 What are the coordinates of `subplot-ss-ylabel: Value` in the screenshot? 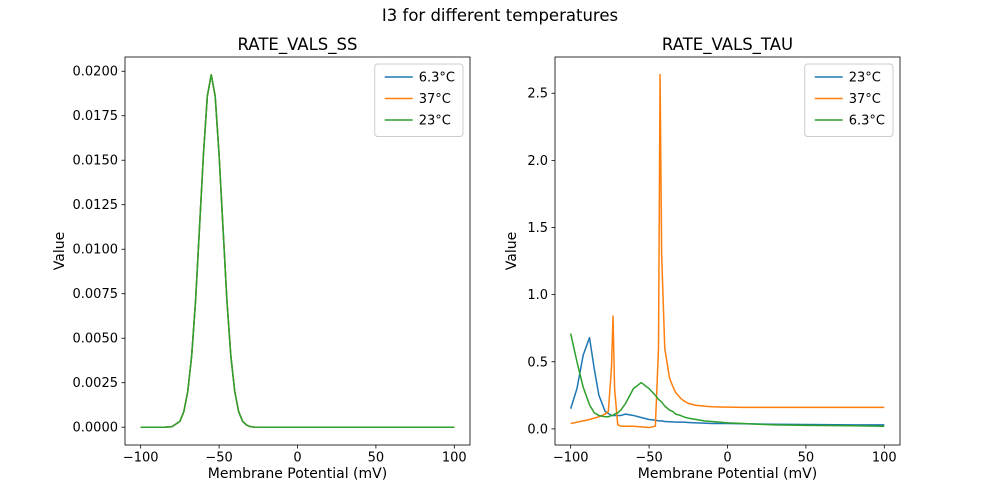 It's located at (60, 251).